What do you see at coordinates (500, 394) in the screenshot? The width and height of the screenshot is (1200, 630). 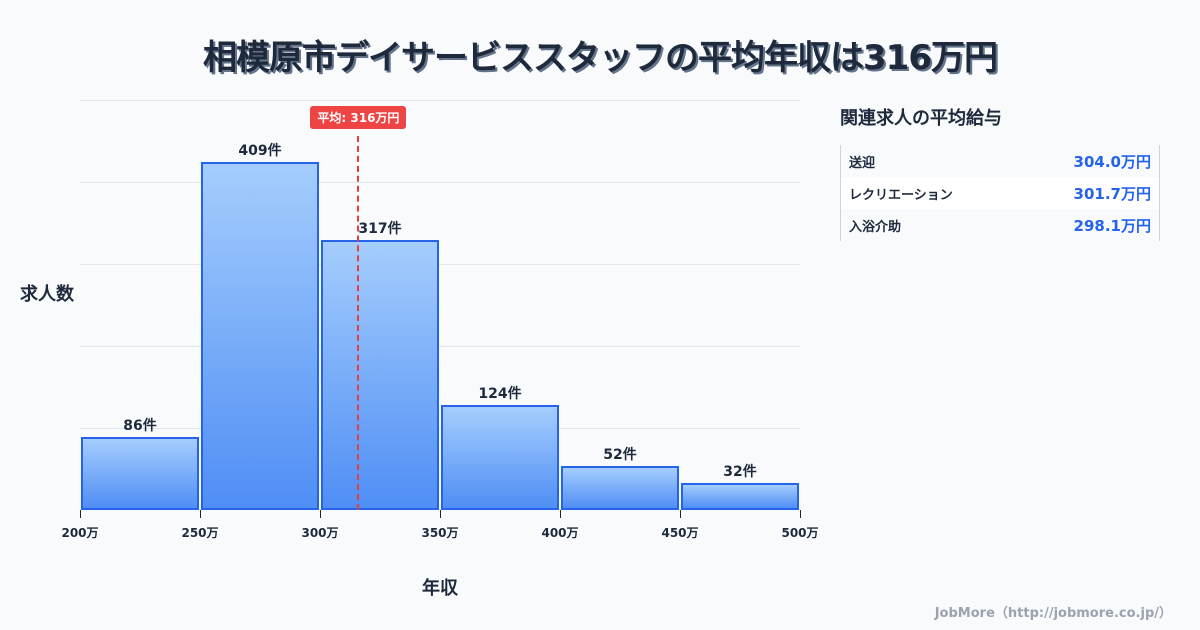 I see `bar-value-label: 124件` at bounding box center [500, 394].